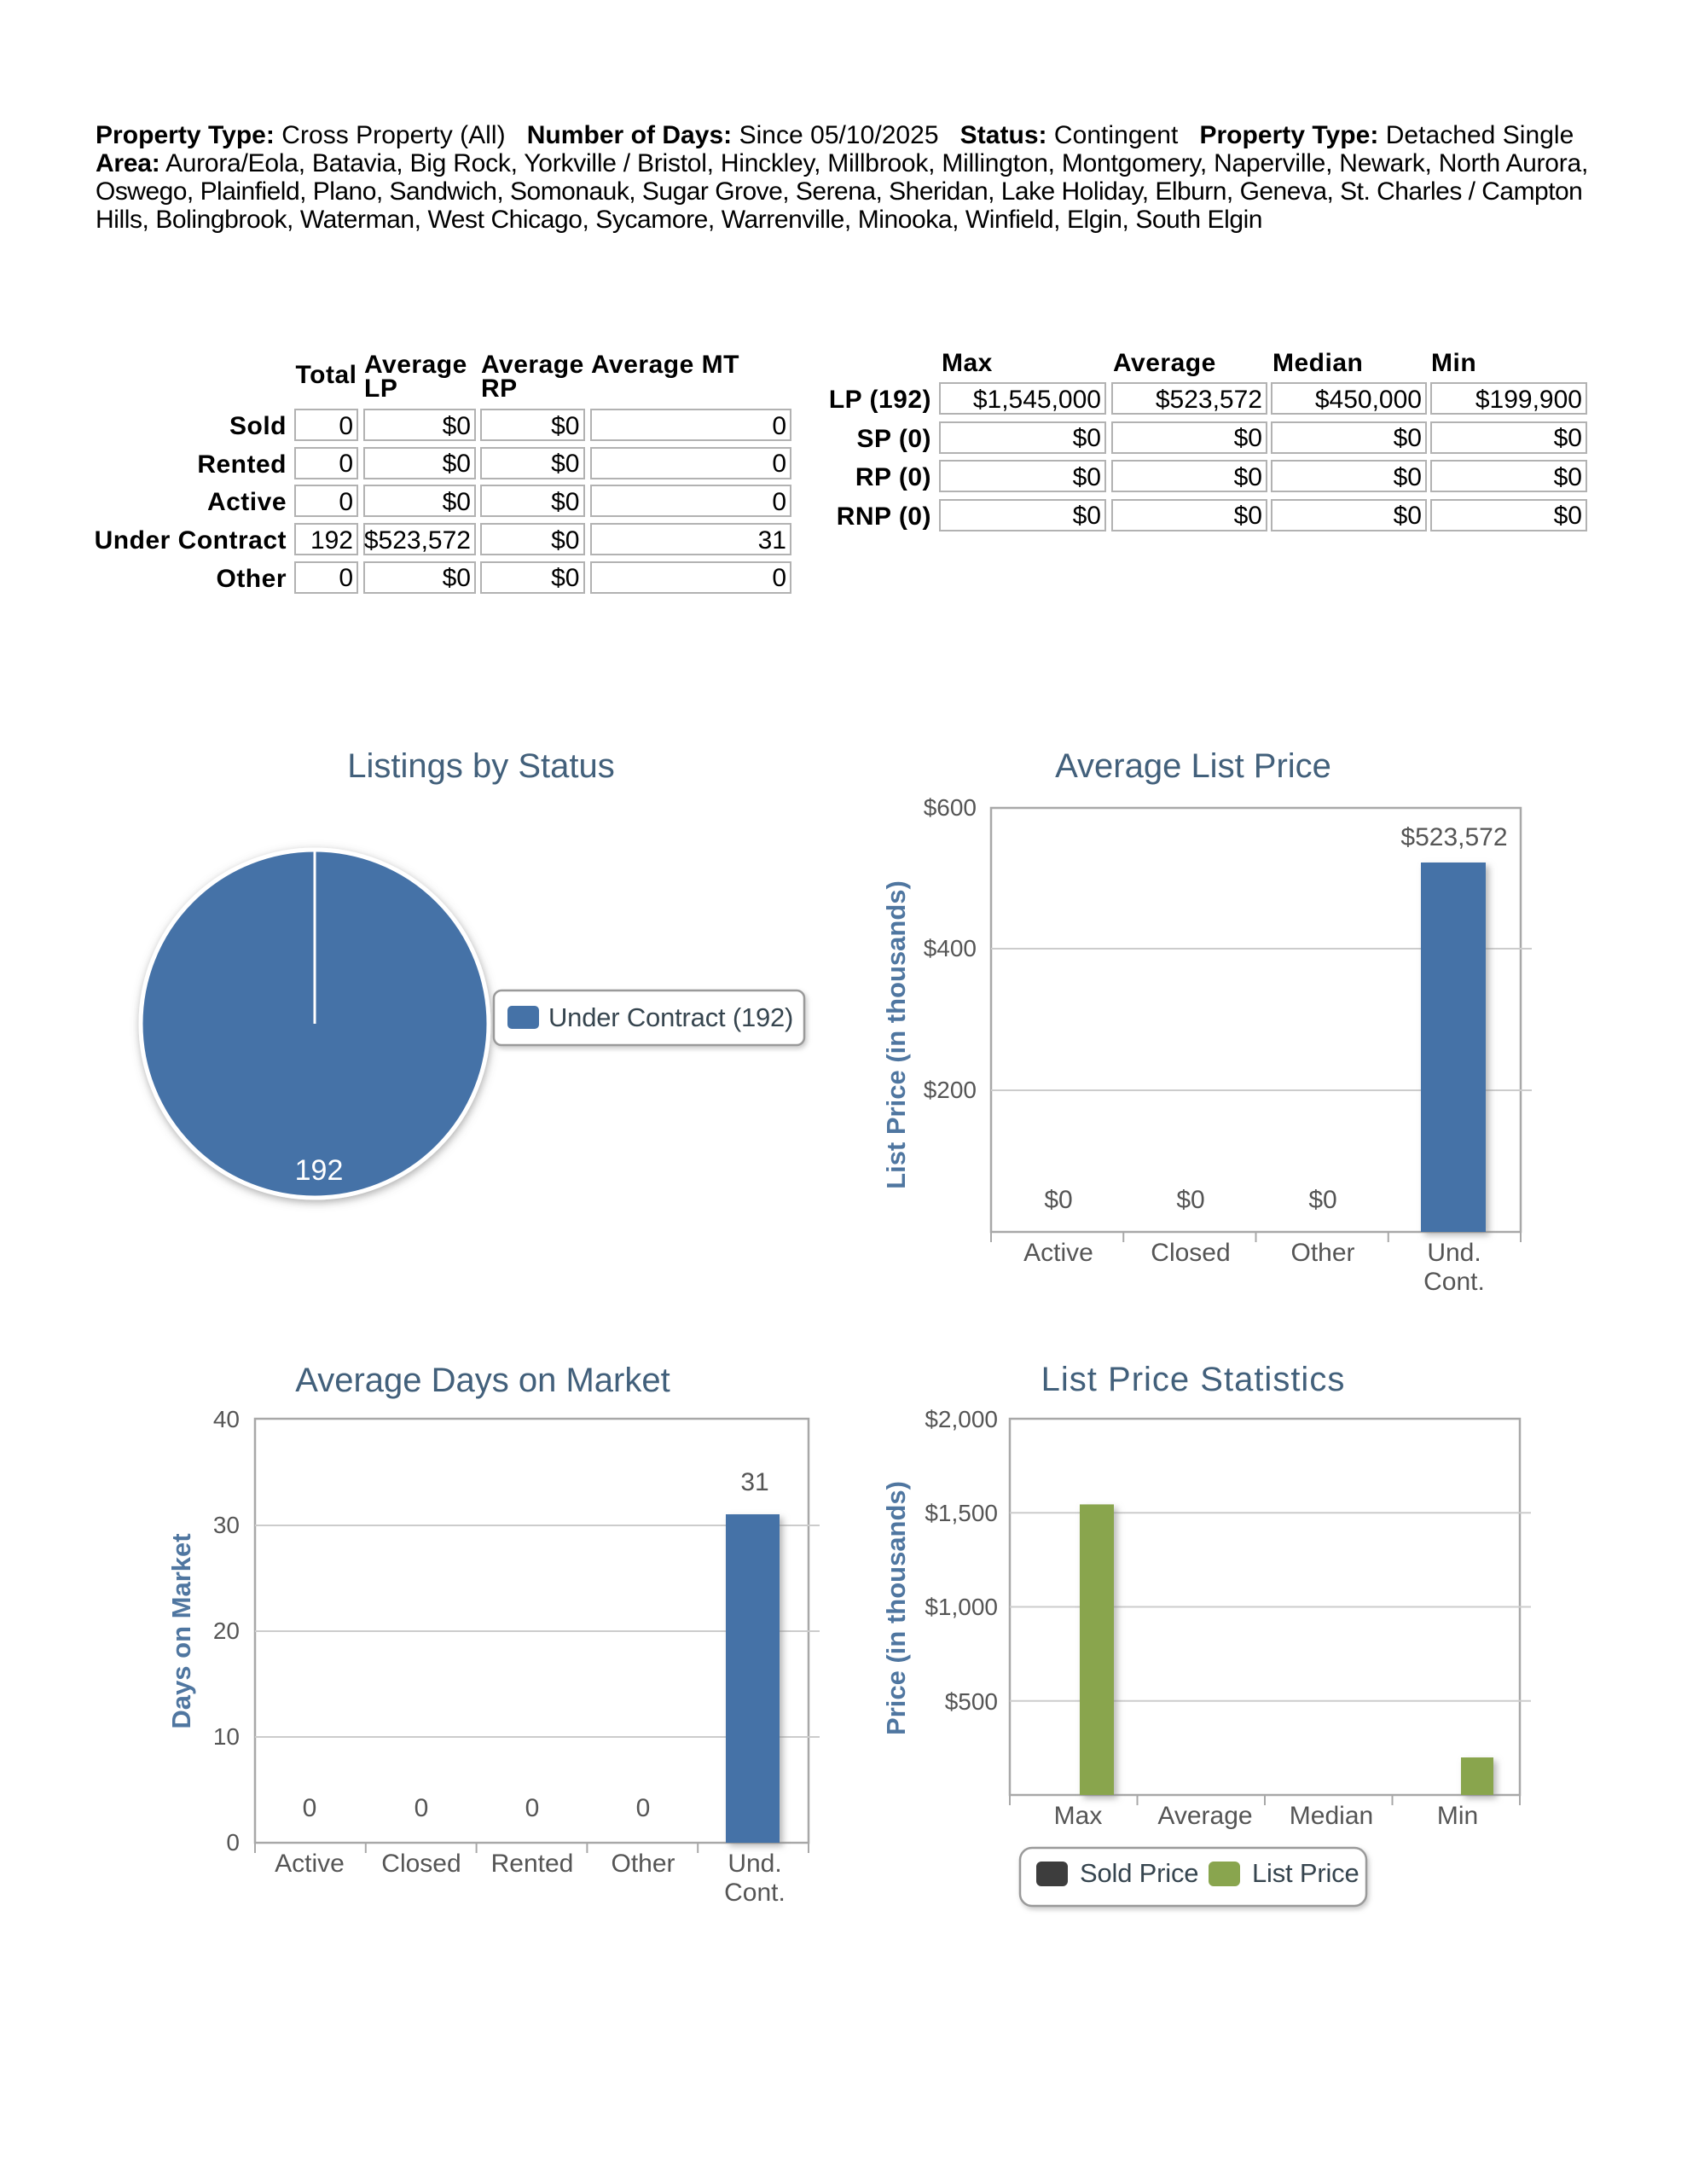  Describe the element at coordinates (1193, 1379) in the screenshot. I see `svg-text: List Price Statistics` at that location.